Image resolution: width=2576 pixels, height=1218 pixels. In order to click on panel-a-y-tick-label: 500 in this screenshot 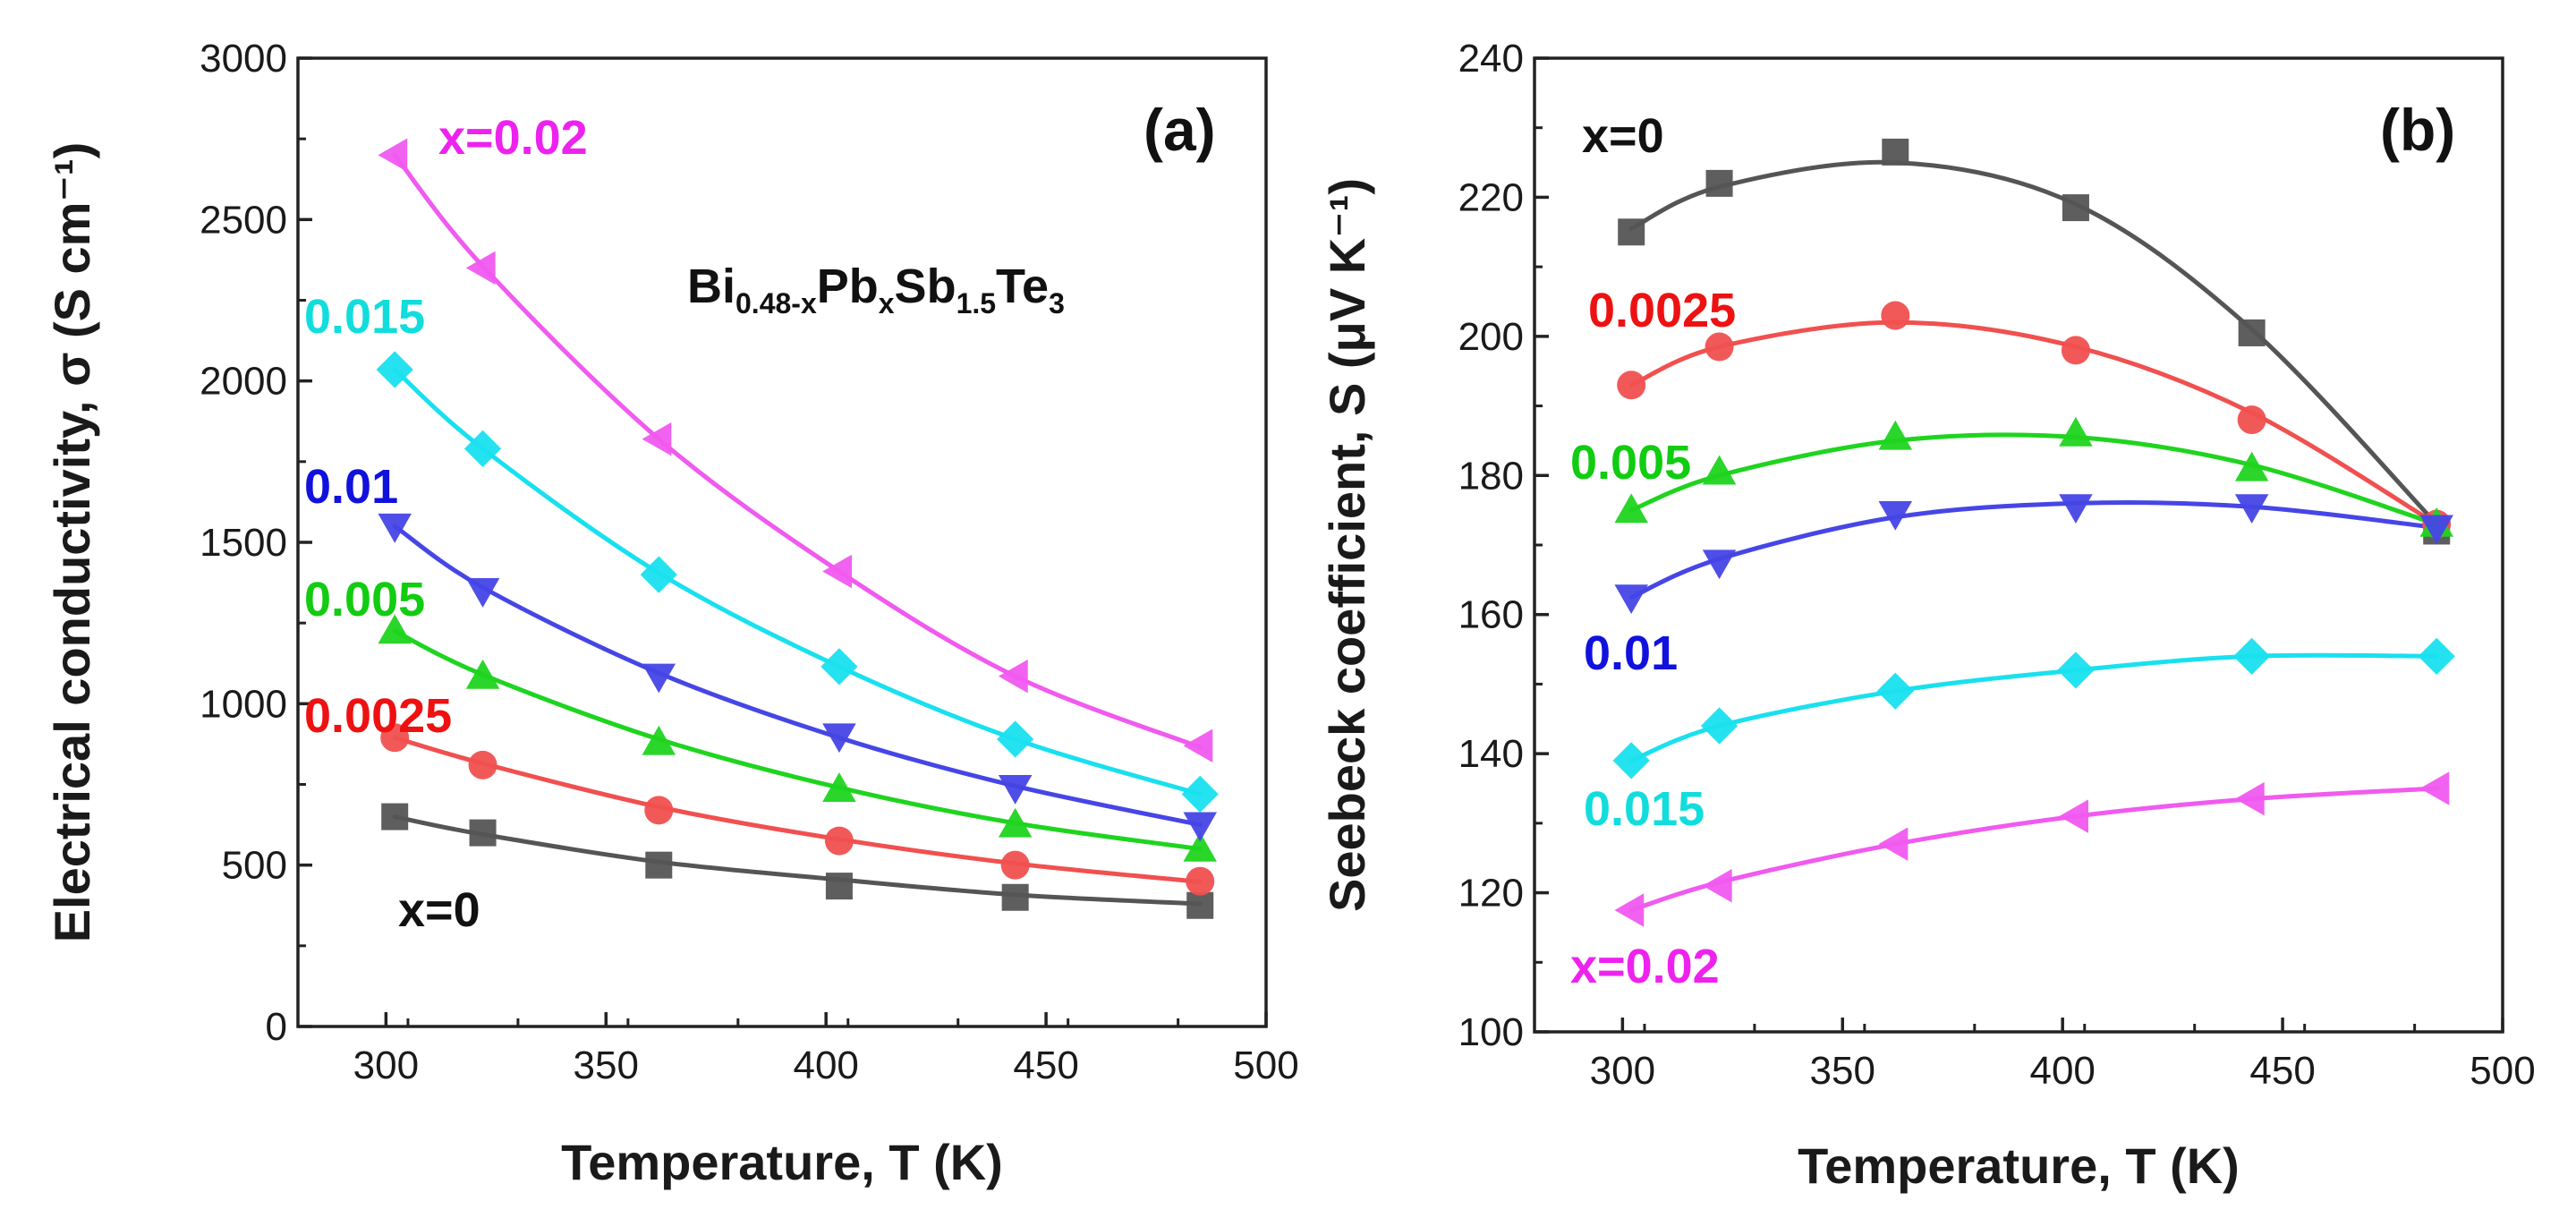, I will do `click(255, 866)`.